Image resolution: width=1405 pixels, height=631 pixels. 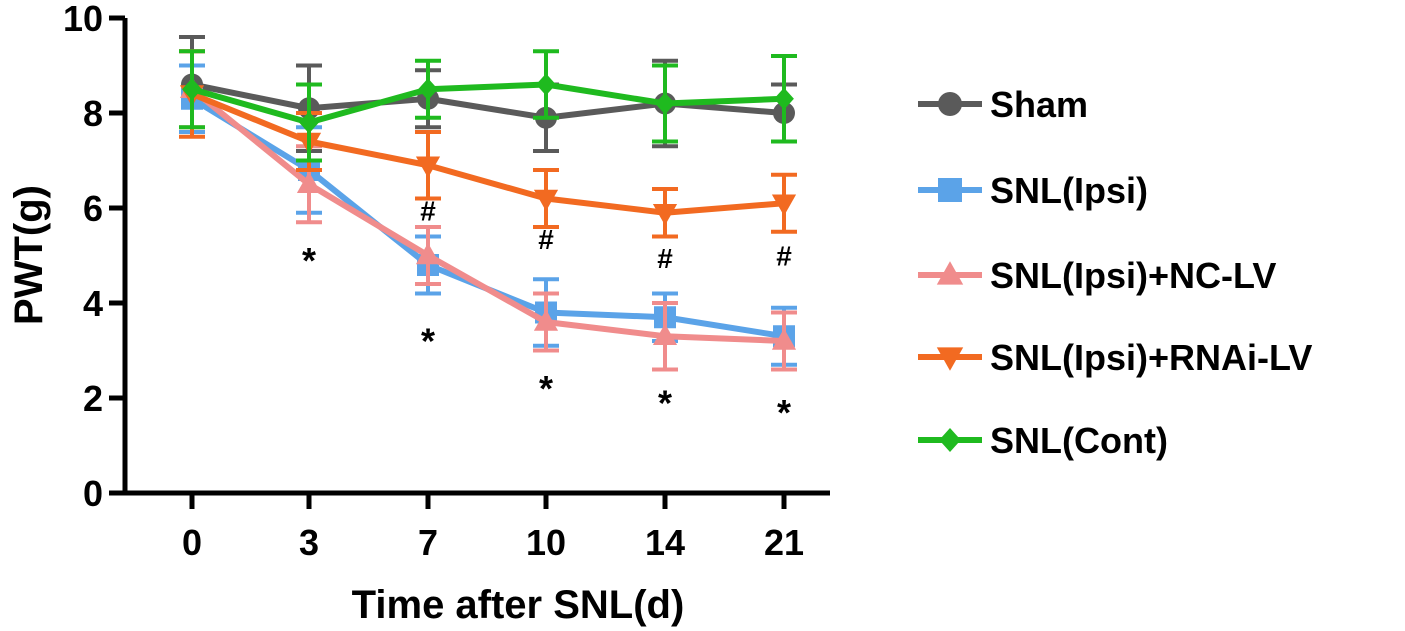 I want to click on series-sham, so click(x=488, y=94).